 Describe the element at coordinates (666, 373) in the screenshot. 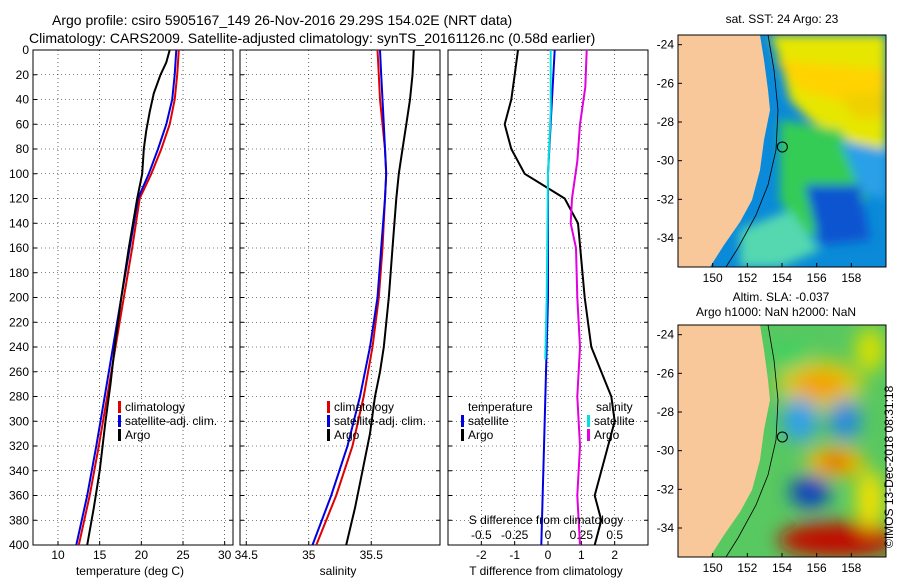

I see `map-lat-label: -26` at that location.